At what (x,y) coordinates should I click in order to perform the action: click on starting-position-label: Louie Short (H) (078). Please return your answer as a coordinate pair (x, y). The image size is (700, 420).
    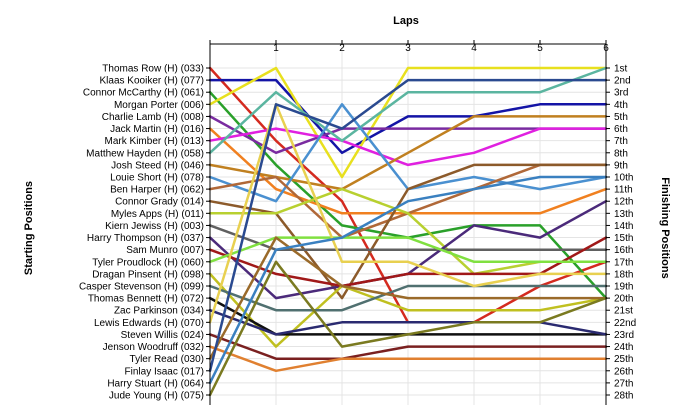
    Looking at the image, I should click on (157, 178).